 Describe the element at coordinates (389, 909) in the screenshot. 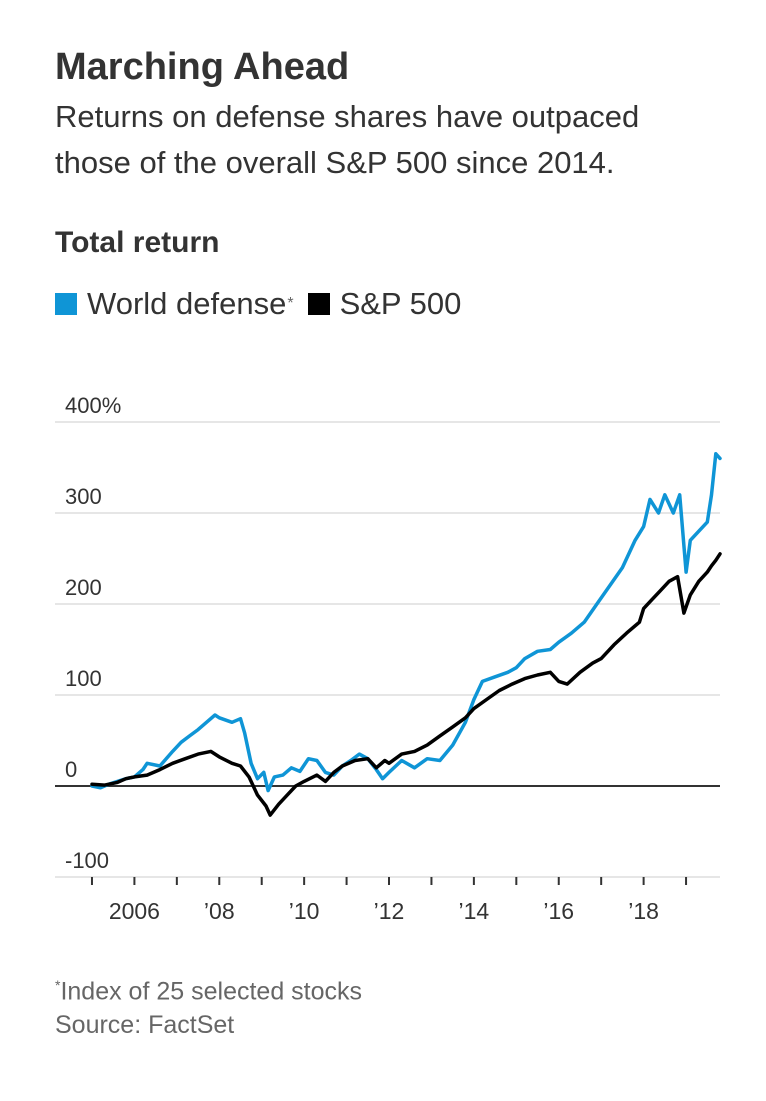

I see `x-tick-label: ’12` at that location.